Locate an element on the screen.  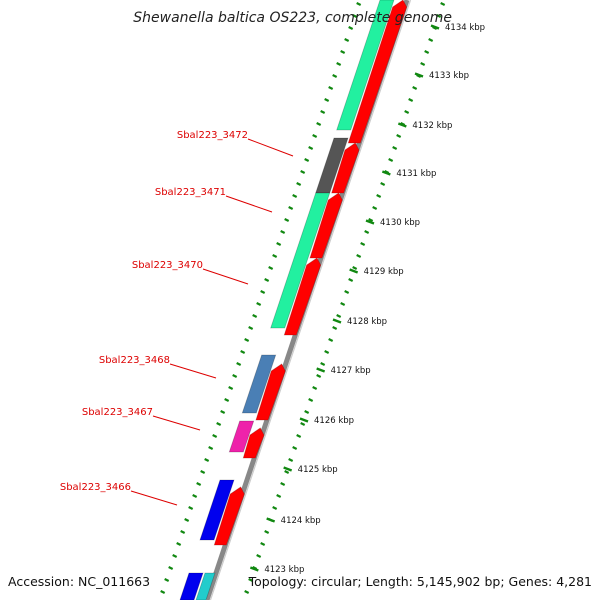
ruler-tick-label: 4127 kbp is located at coordinates (351, 371).